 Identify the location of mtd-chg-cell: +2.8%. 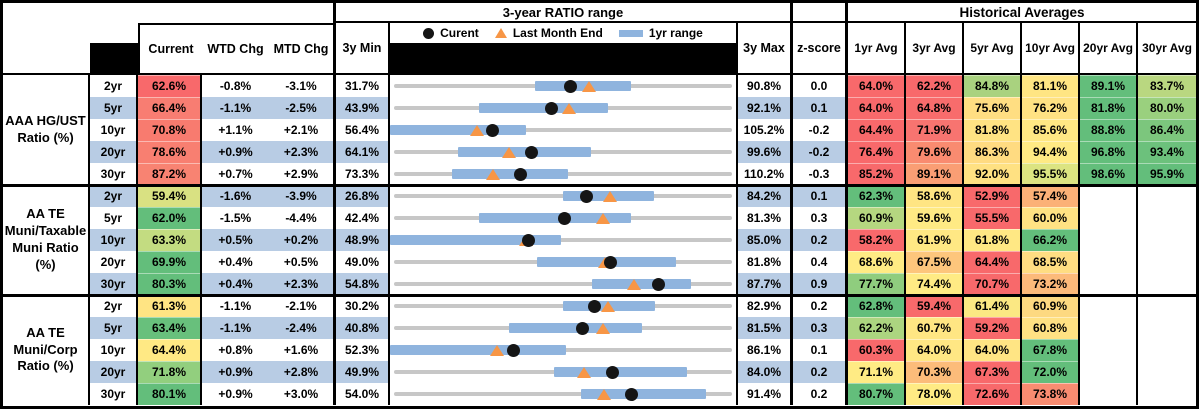
(301, 372).